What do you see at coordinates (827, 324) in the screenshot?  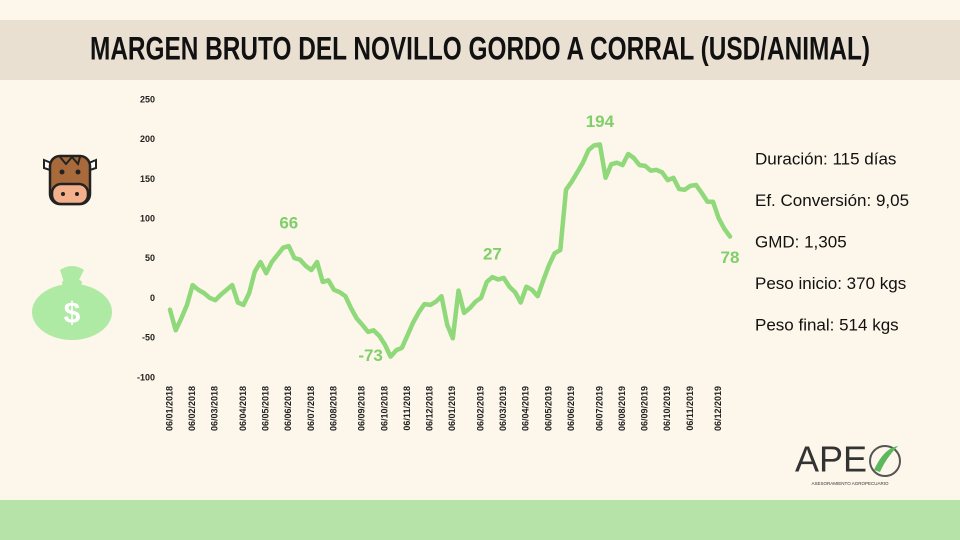 I see `info-line: Peso final: 514 kgs` at bounding box center [827, 324].